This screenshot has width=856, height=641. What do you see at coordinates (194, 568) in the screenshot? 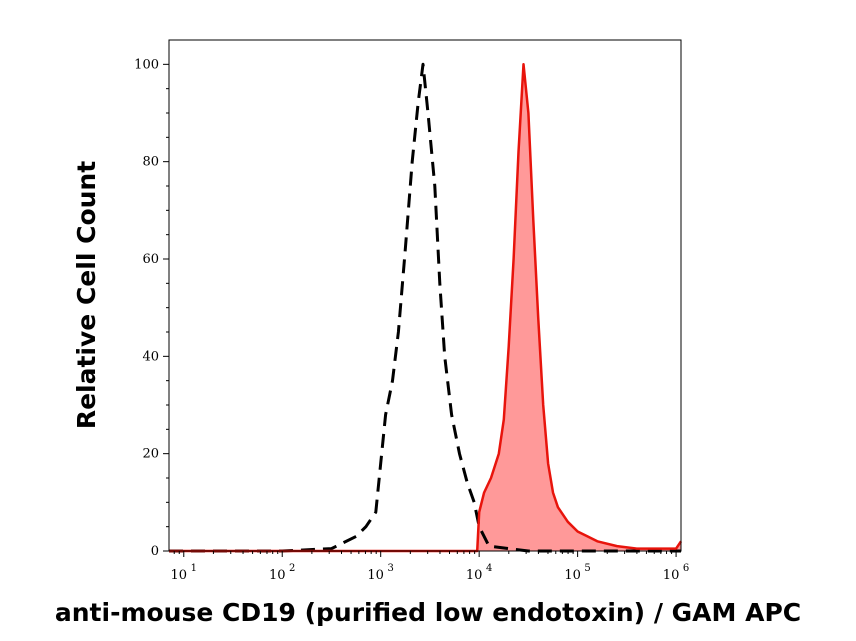
I see `x-tick-exponent: 1` at bounding box center [194, 568].